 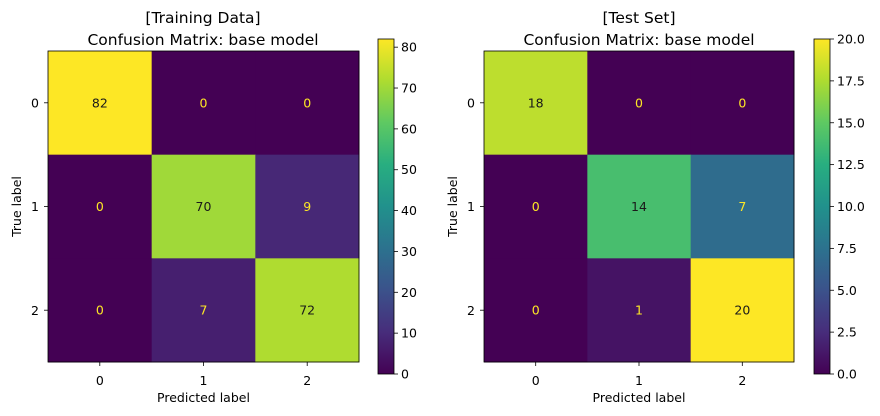 What do you see at coordinates (851, 80) in the screenshot?
I see `colorbar-tick-label: 17.5` at bounding box center [851, 80].